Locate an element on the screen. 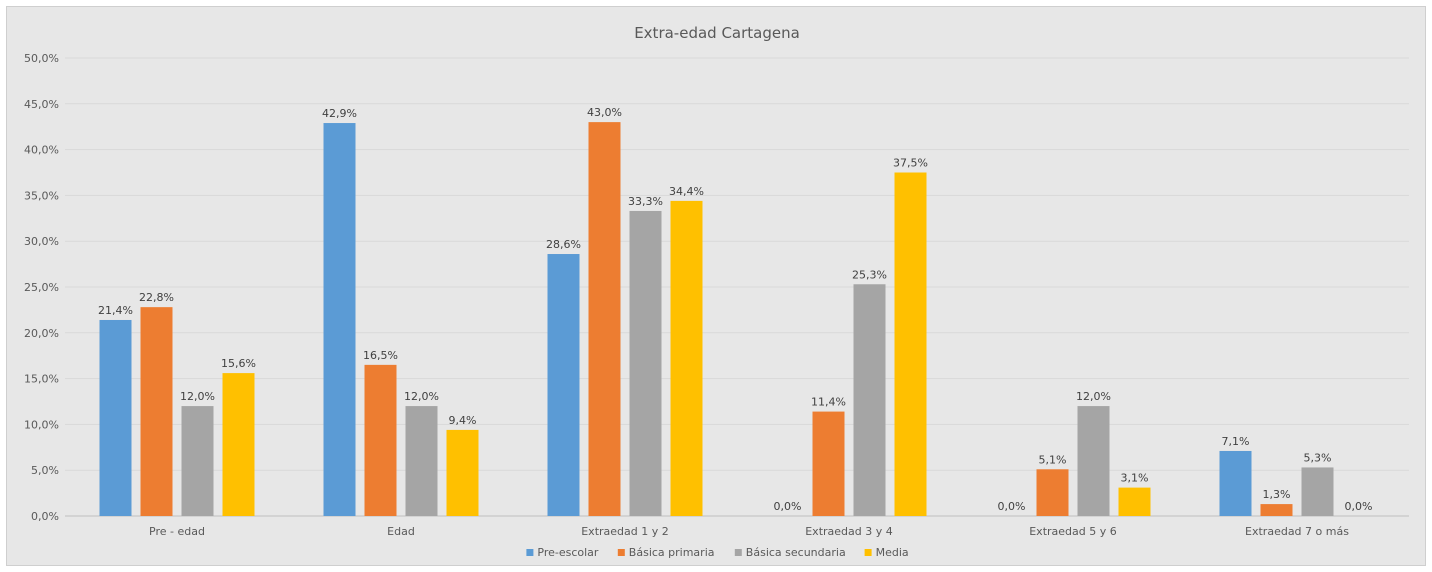 The height and width of the screenshot is (572, 1432). legend-item: Media is located at coordinates (886, 552).